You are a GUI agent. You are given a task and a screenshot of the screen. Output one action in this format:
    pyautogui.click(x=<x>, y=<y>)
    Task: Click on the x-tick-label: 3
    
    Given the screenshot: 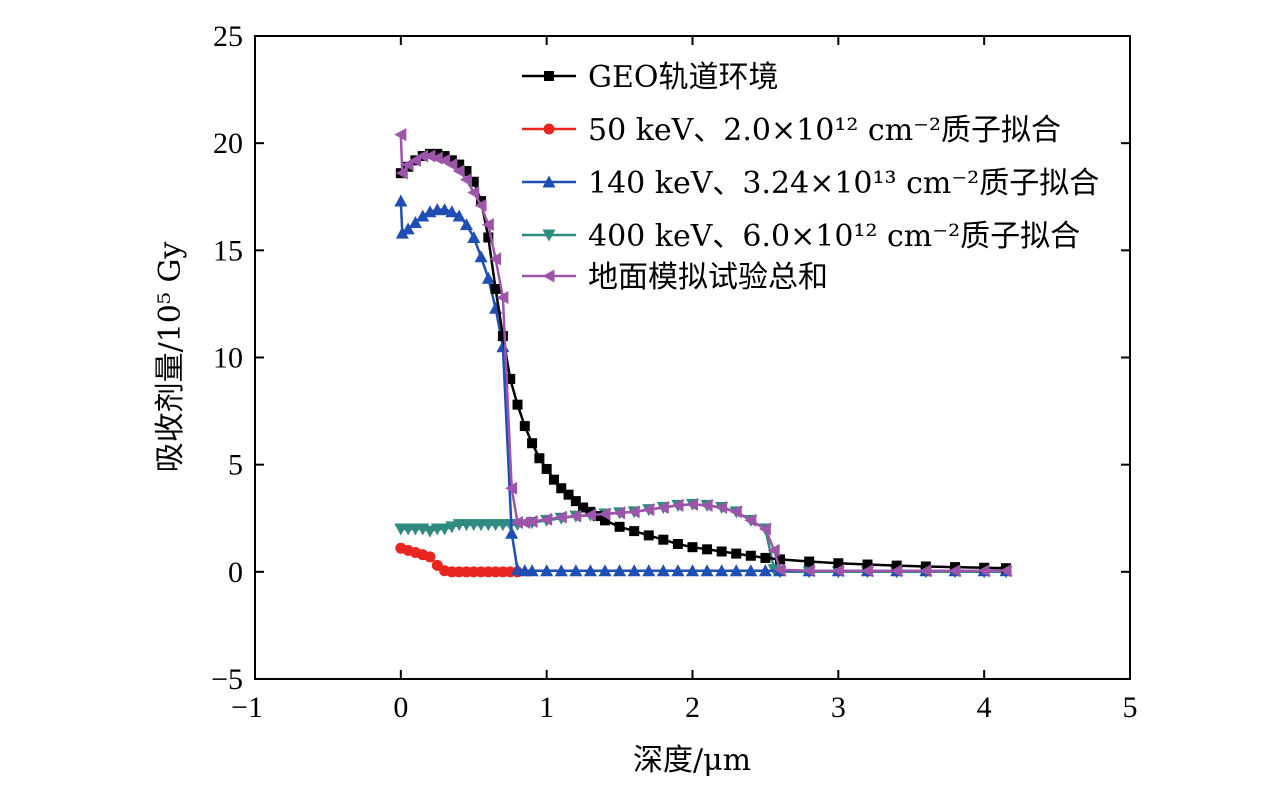 What is the action you would take?
    pyautogui.click(x=838, y=707)
    